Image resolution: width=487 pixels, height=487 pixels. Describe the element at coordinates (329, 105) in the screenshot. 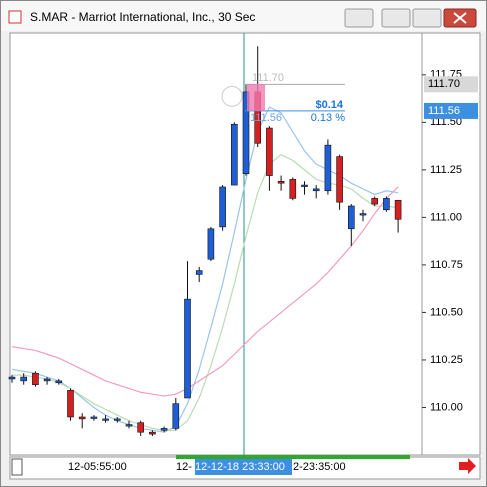

I see `measure-change: $0.14` at that location.